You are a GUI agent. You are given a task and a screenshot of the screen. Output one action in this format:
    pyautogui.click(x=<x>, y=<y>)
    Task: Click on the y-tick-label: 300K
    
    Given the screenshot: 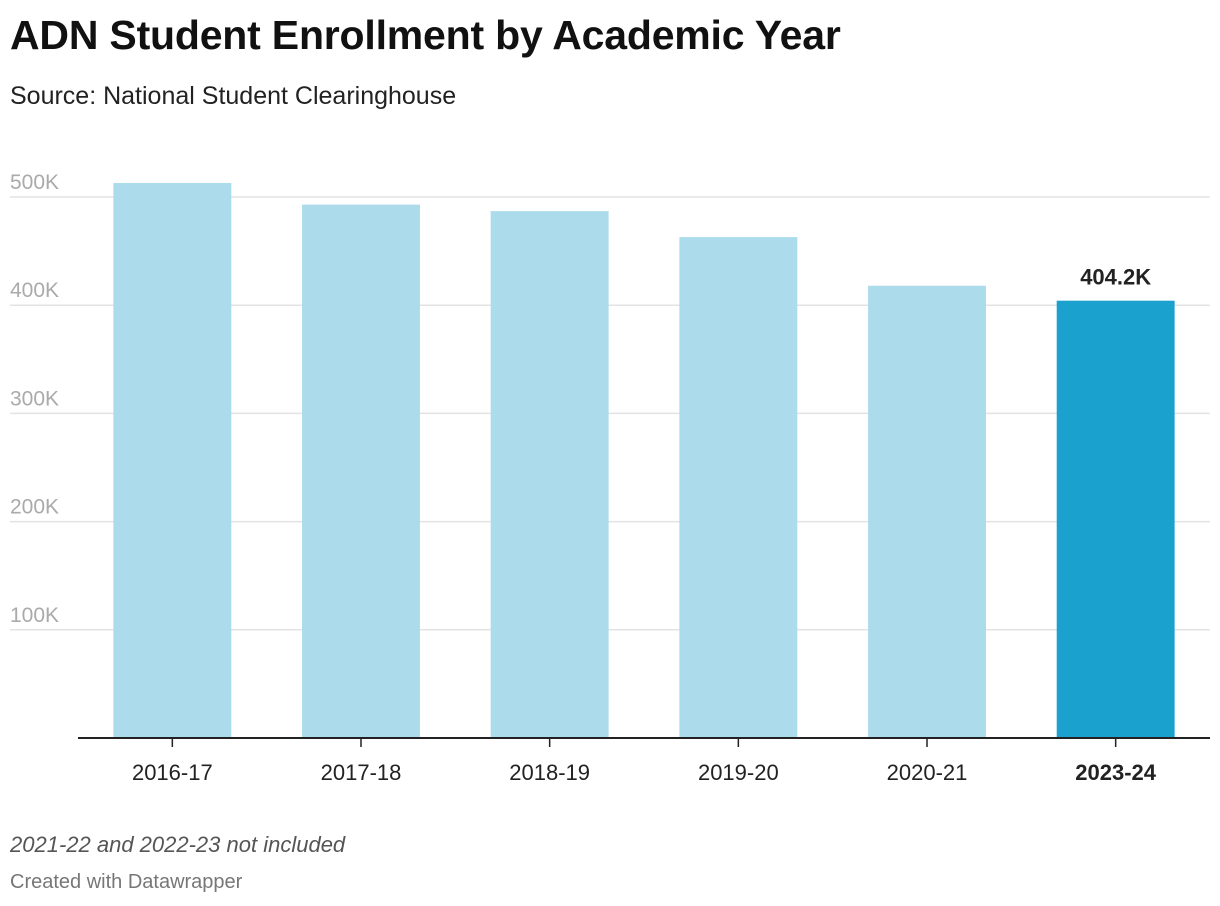 What is the action you would take?
    pyautogui.click(x=34, y=398)
    